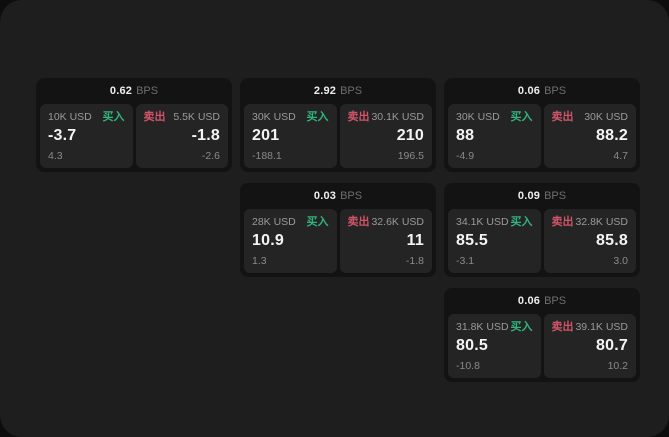  I want to click on buy-price-value: 80.5, so click(472, 345).